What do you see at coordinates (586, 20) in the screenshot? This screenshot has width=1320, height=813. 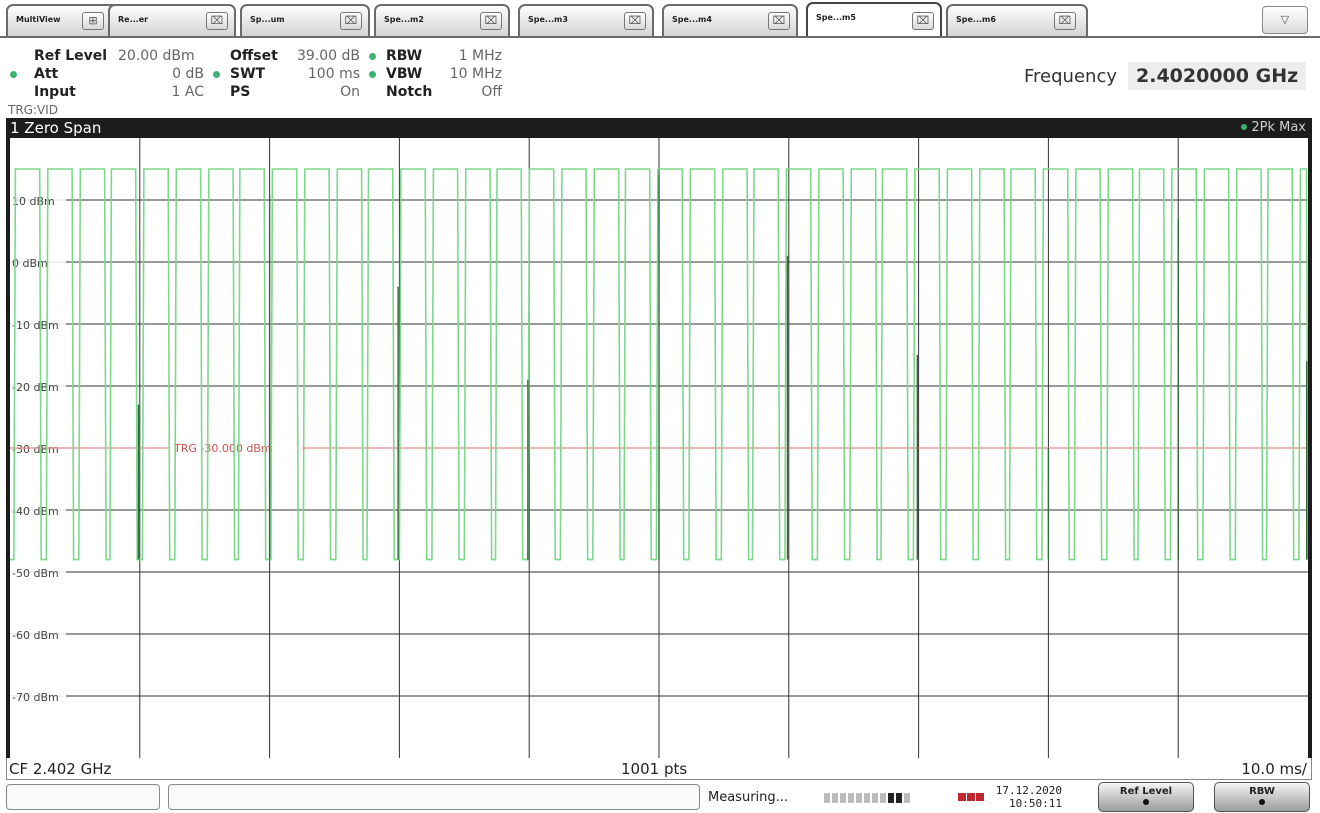 I see `tab-spectrum3: Spe...m3 ⌧` at bounding box center [586, 20].